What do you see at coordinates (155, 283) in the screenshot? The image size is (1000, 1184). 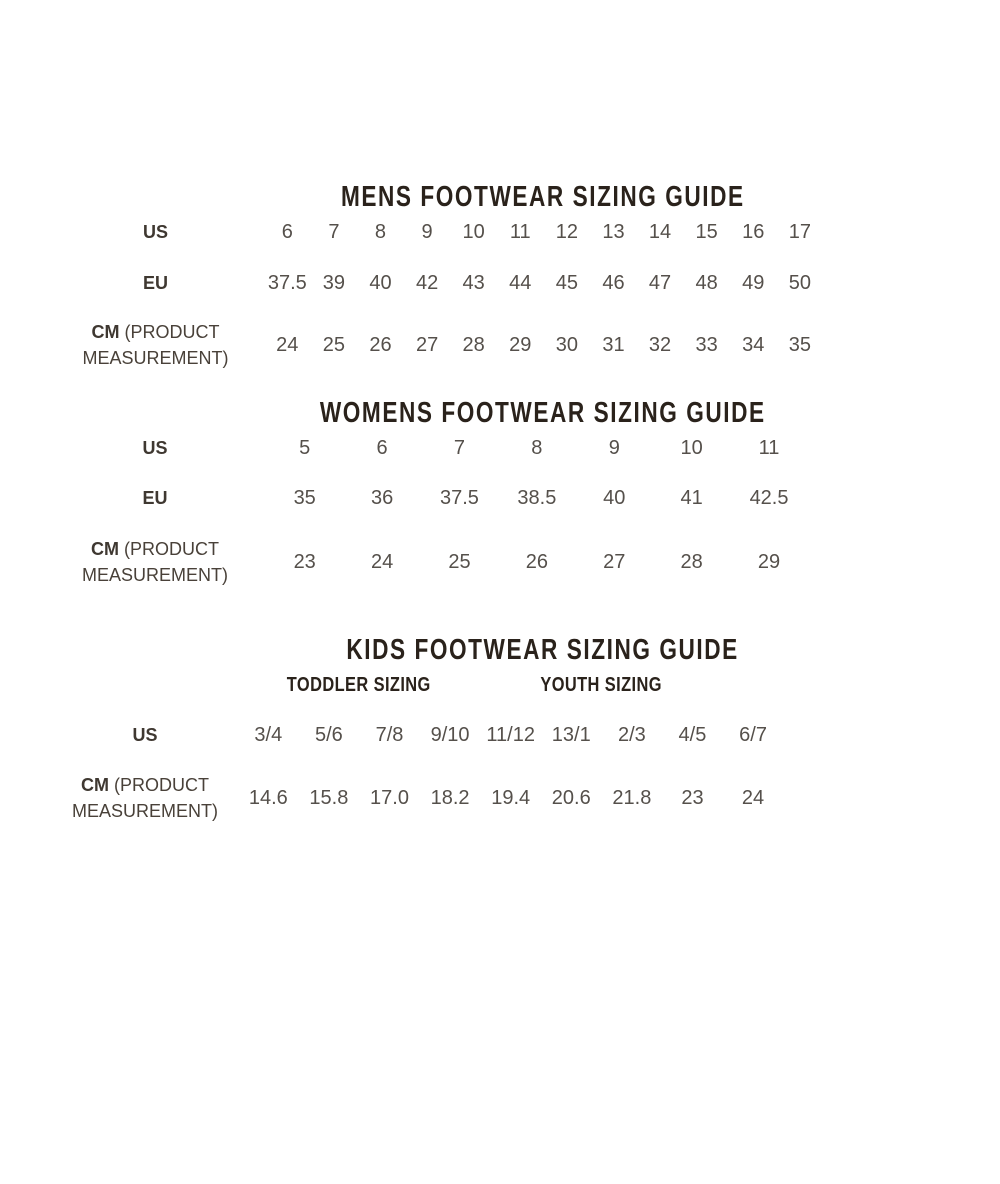 I see `mens-eu-label: EU` at bounding box center [155, 283].